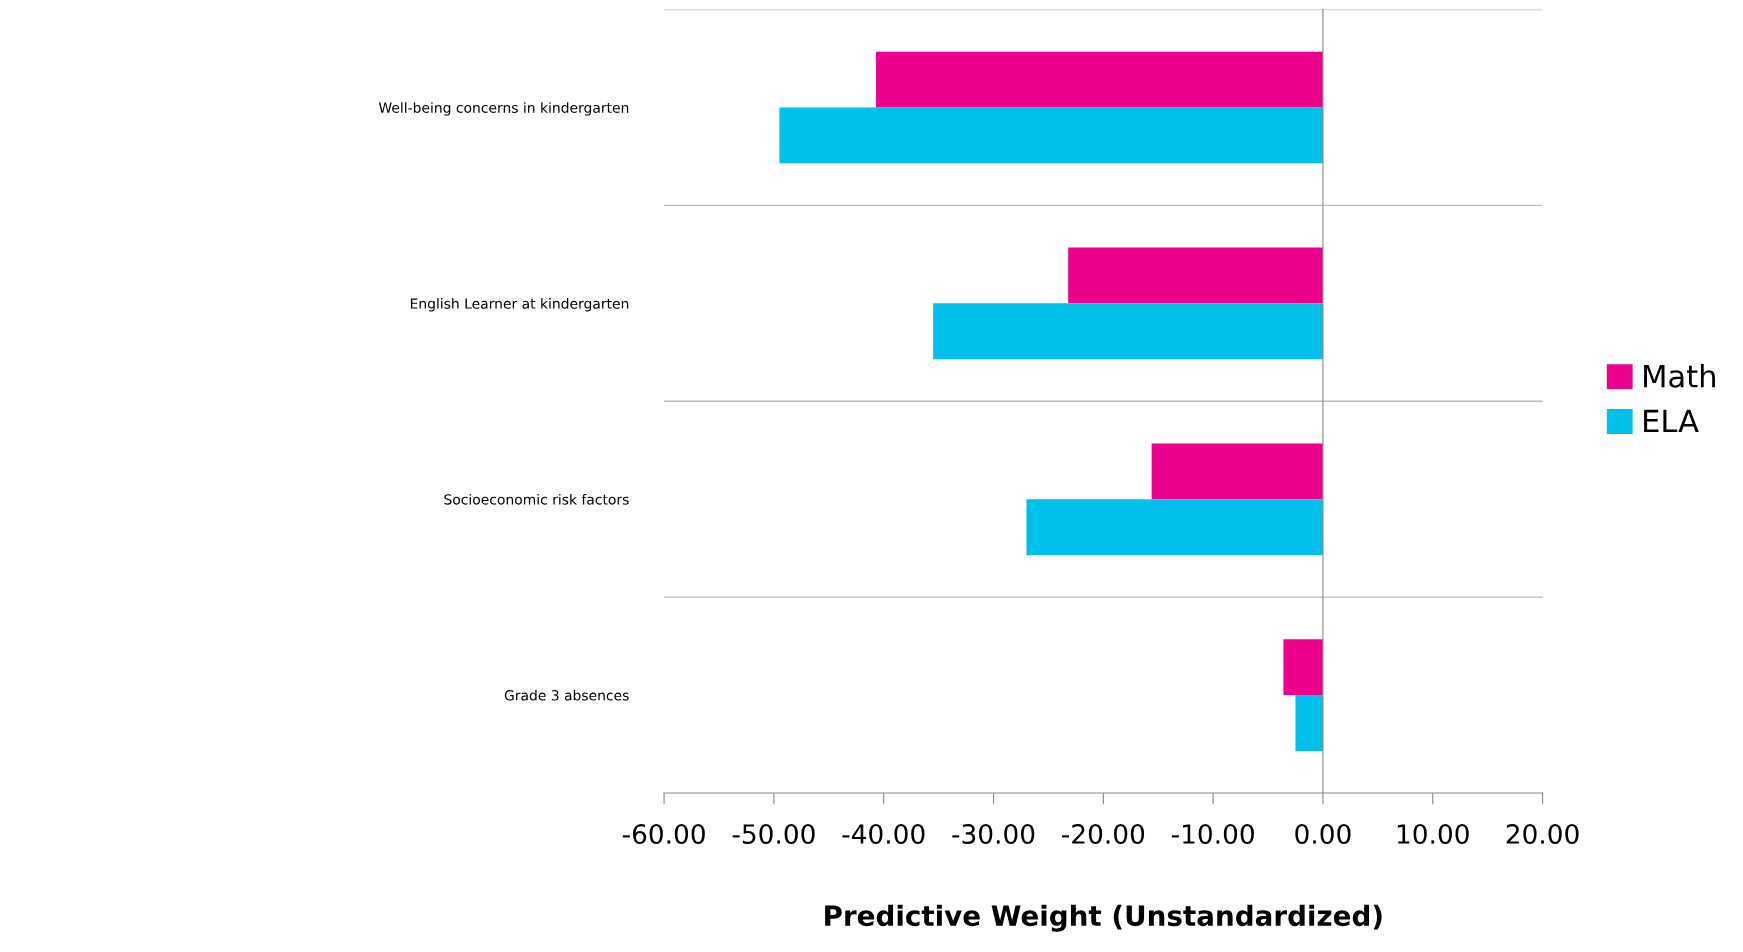 The height and width of the screenshot is (952, 1743). I want to click on y-tick-label: Socioeconomic risk factors, so click(536, 499).